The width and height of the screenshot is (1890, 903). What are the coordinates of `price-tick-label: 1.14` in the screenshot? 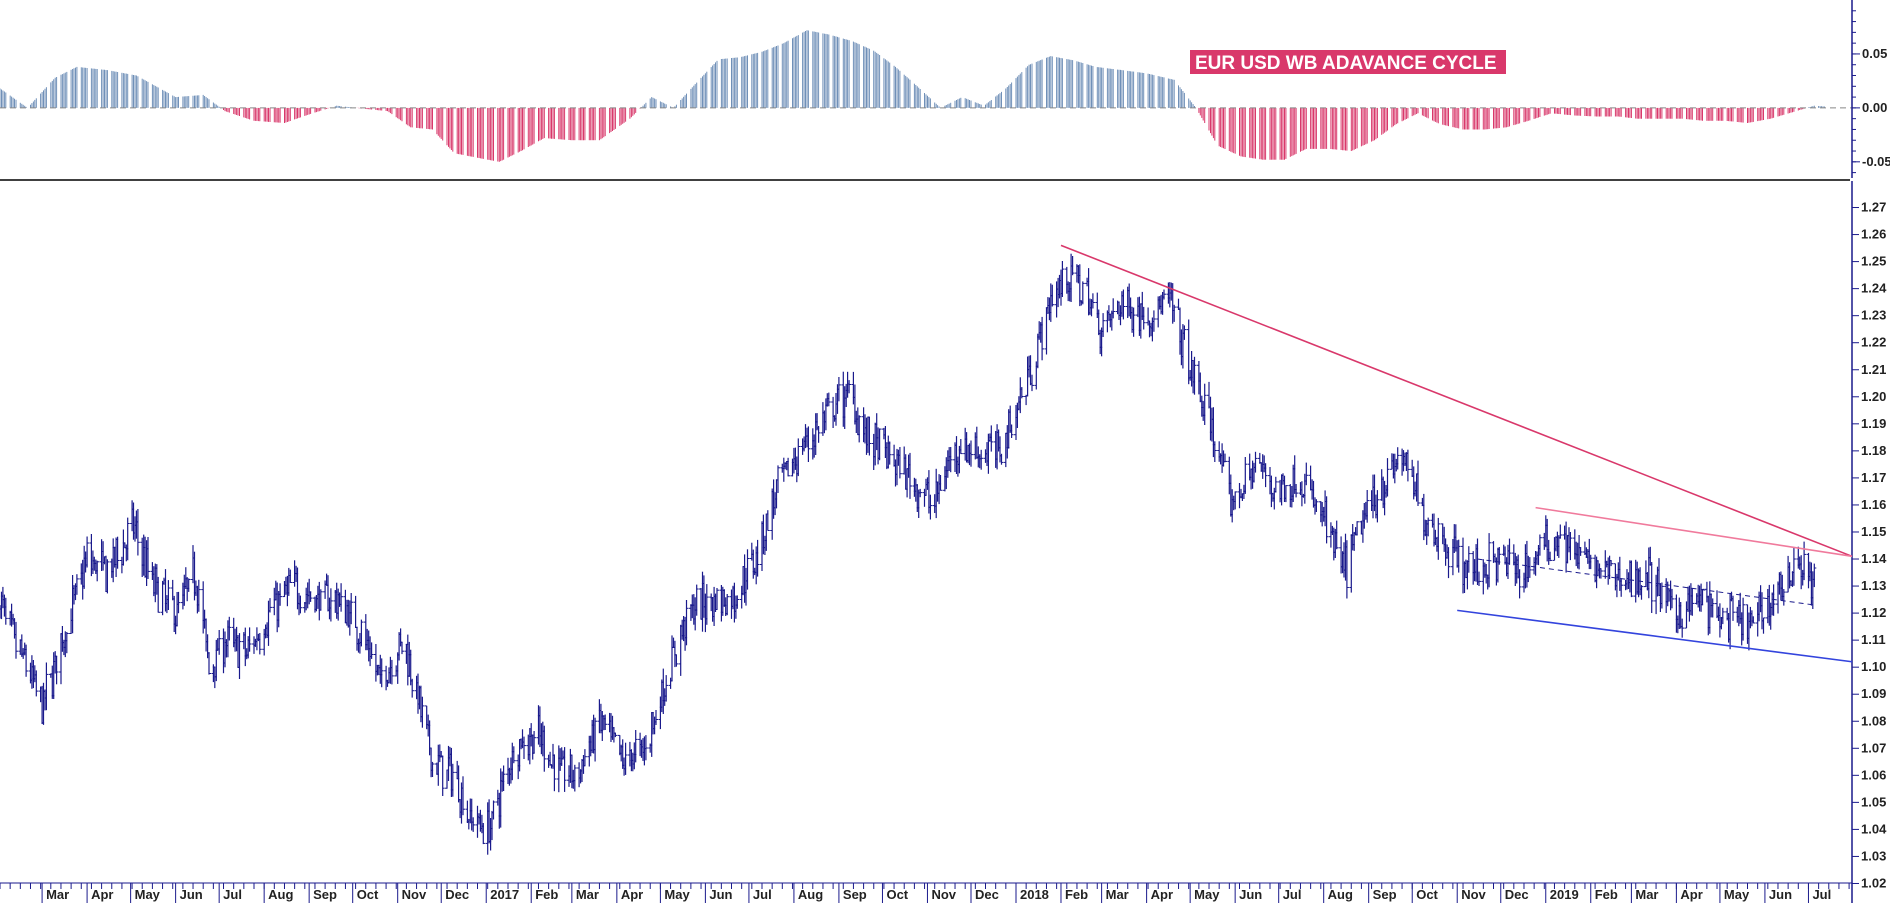 It's located at (1874, 558).